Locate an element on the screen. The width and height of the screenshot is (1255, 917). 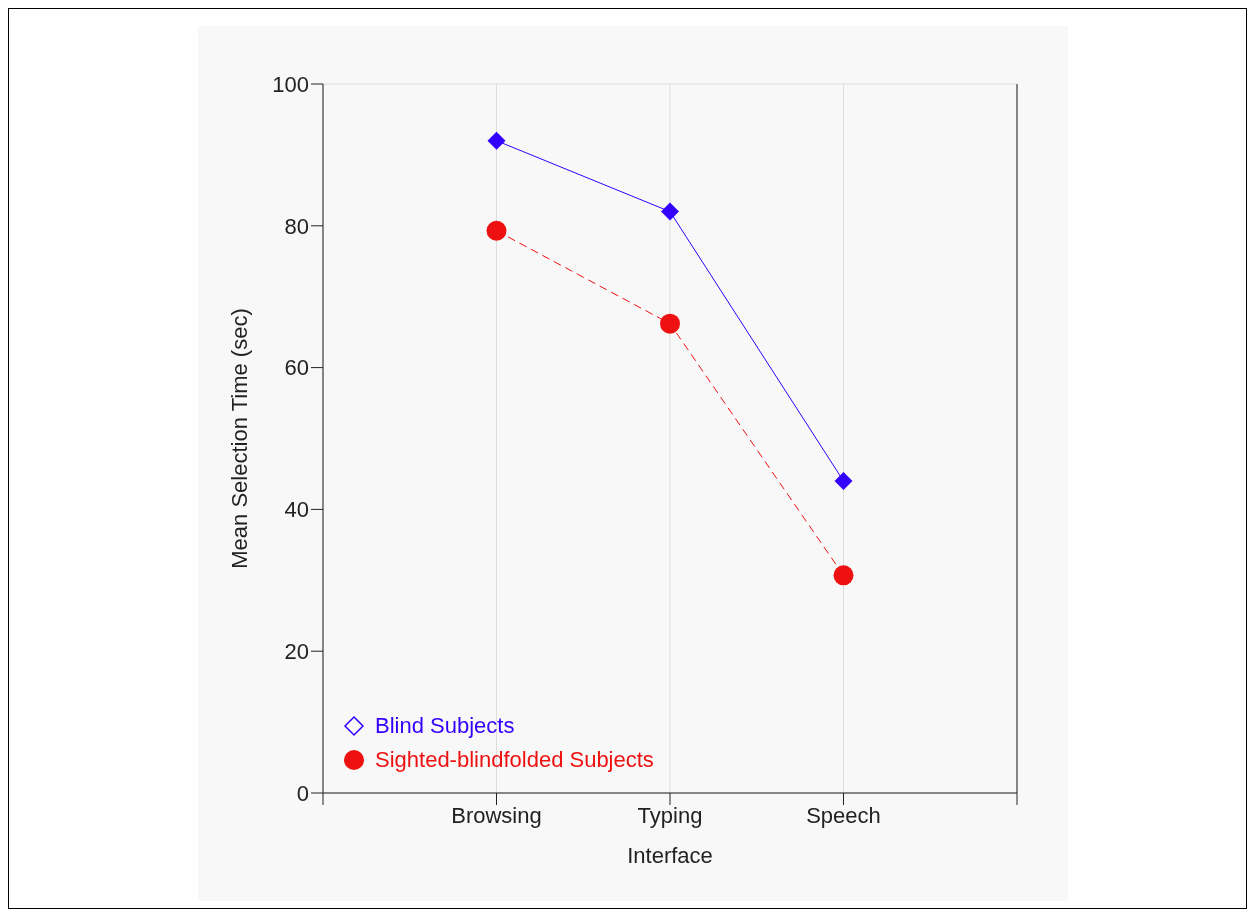
legend-label: Sighted-blindfolded Subjects is located at coordinates (514, 760).